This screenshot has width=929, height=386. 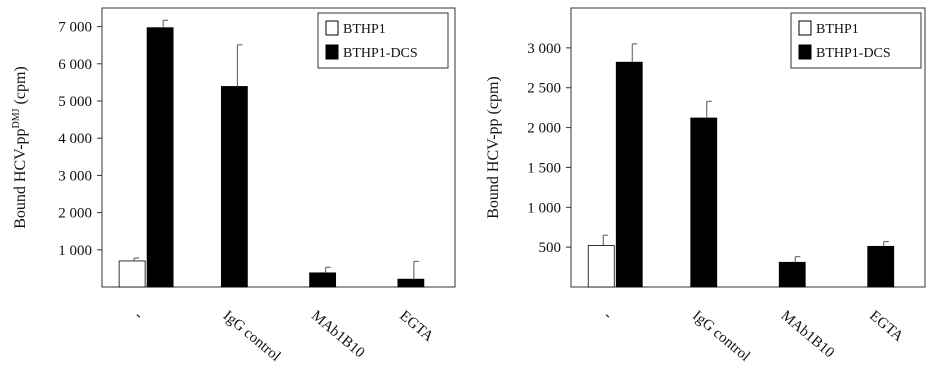 I want to click on y-tick-label: 1 500, so click(x=544, y=168).